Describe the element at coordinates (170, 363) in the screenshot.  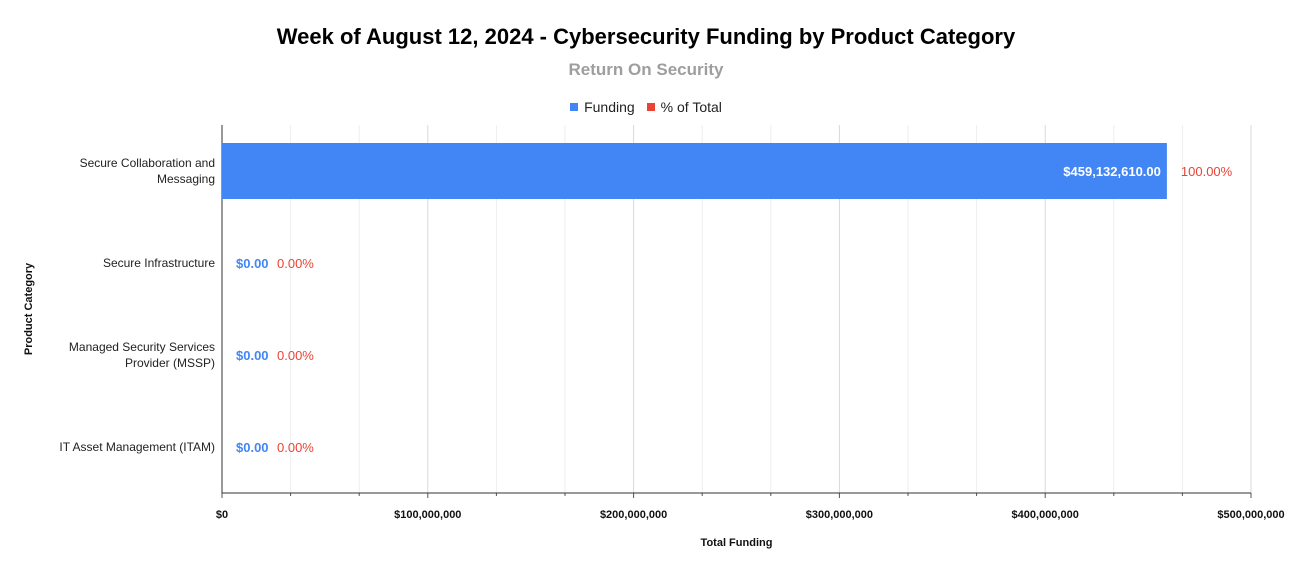
I see `category-label: Provider (MSSP)` at that location.